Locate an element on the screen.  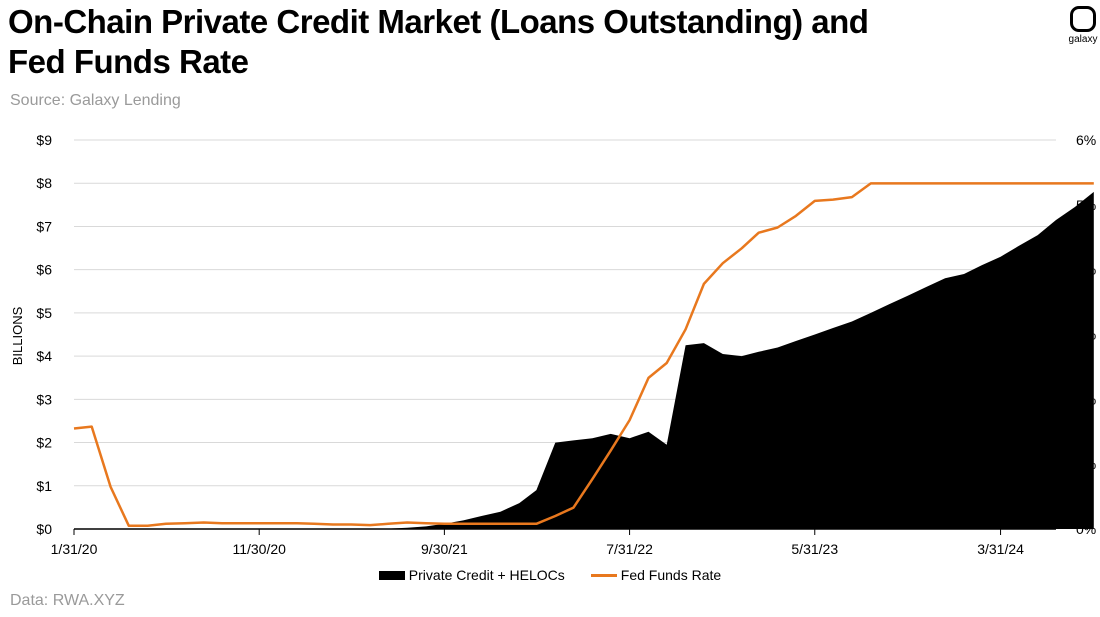
y-right-tick-label: 3% is located at coordinates (1086, 335).